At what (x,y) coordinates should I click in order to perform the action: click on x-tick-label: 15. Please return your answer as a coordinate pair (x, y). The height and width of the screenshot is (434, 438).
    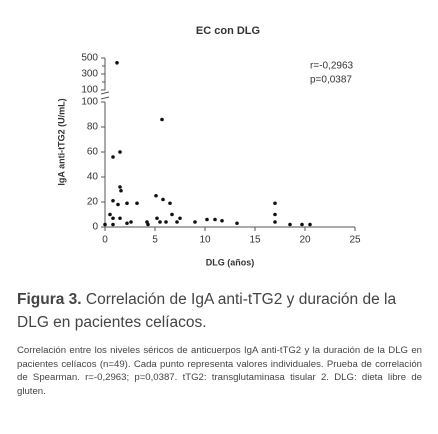
    Looking at the image, I should click on (255, 240).